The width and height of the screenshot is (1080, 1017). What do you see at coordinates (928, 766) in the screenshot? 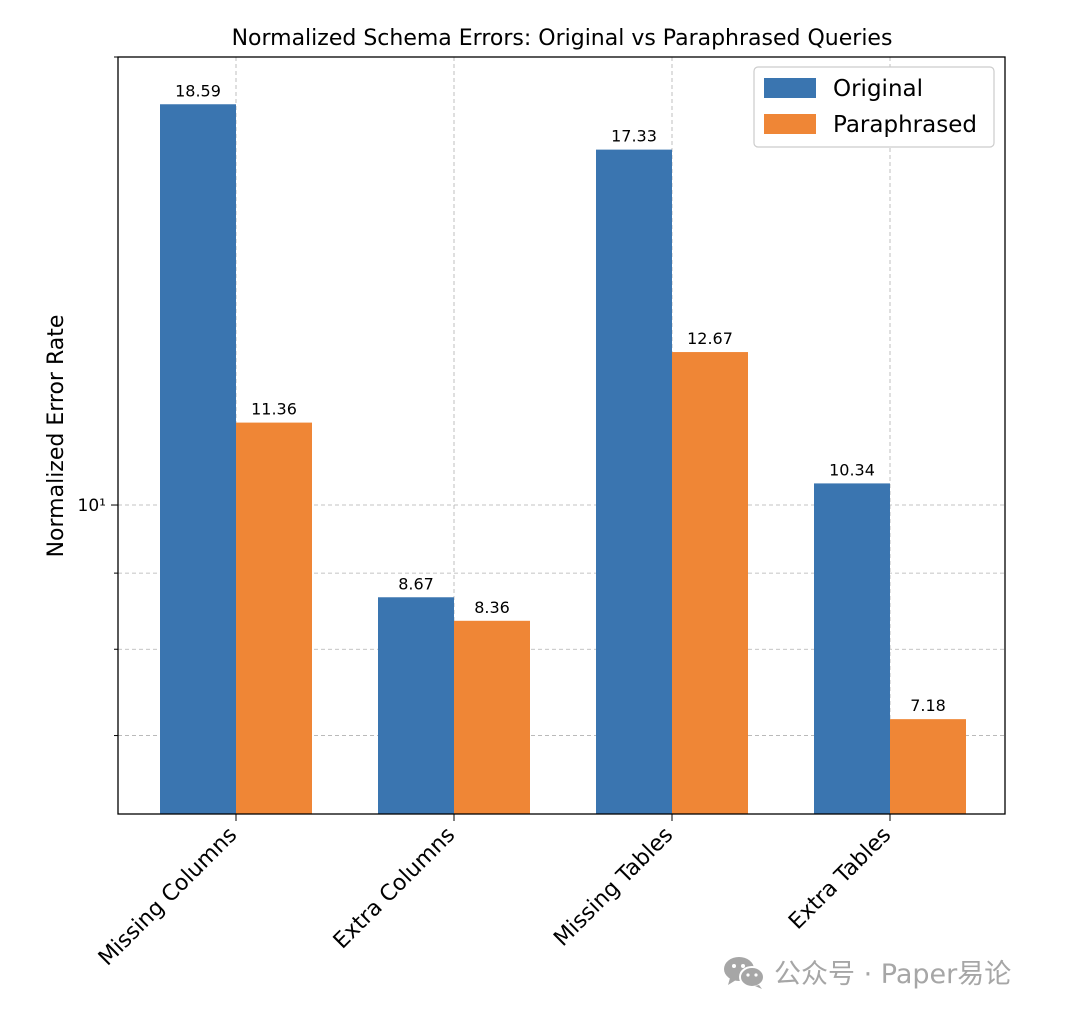
I see `bar-paraphrased-extra-tables` at bounding box center [928, 766].